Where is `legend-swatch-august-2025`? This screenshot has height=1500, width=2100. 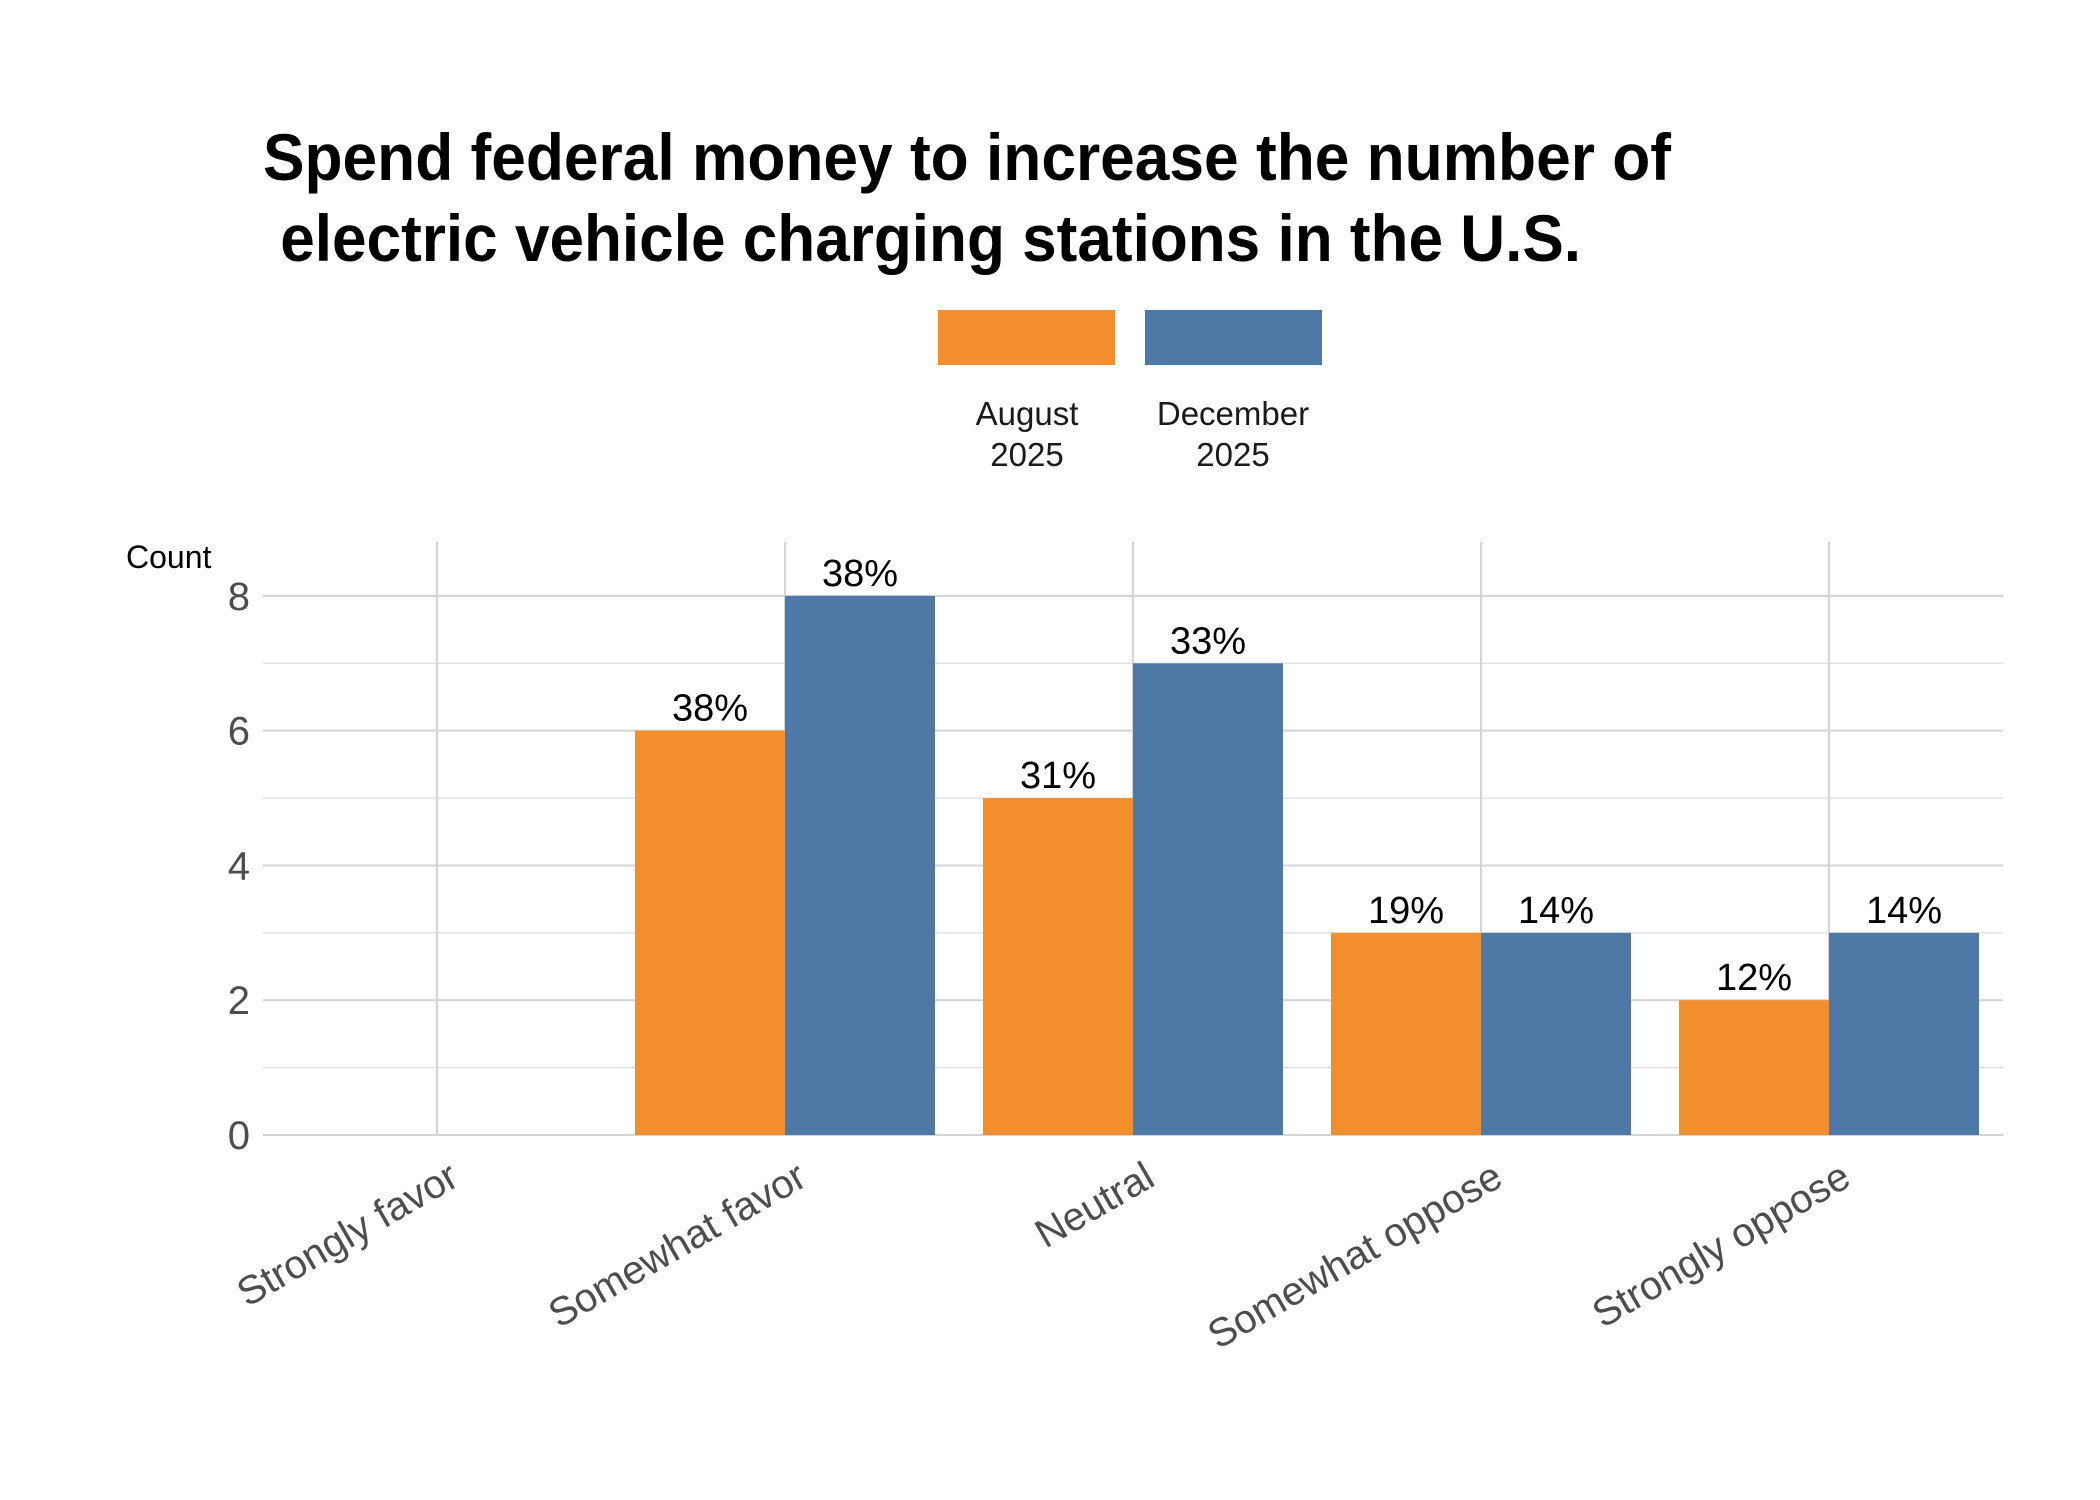 legend-swatch-august-2025 is located at coordinates (1026, 337).